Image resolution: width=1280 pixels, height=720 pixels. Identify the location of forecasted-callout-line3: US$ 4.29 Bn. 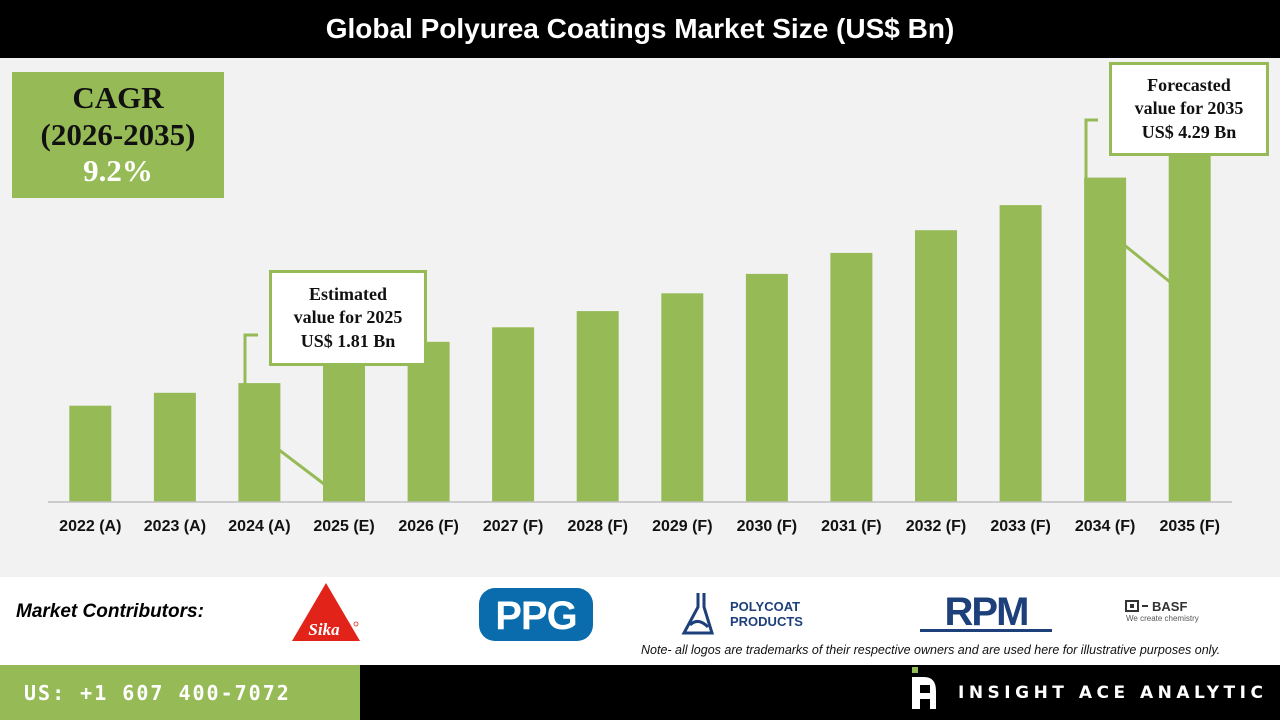
(1189, 131).